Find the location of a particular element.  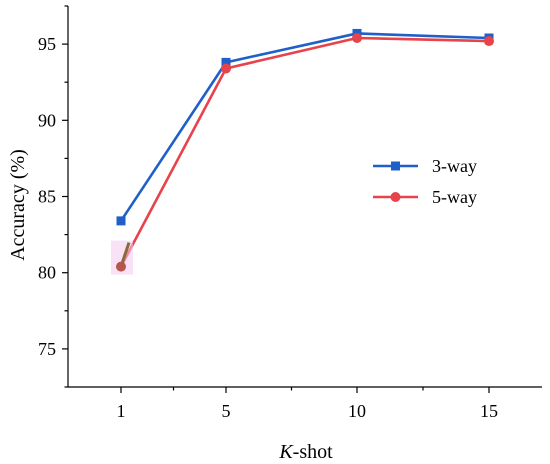

legend-marker-3-way is located at coordinates (395, 166).